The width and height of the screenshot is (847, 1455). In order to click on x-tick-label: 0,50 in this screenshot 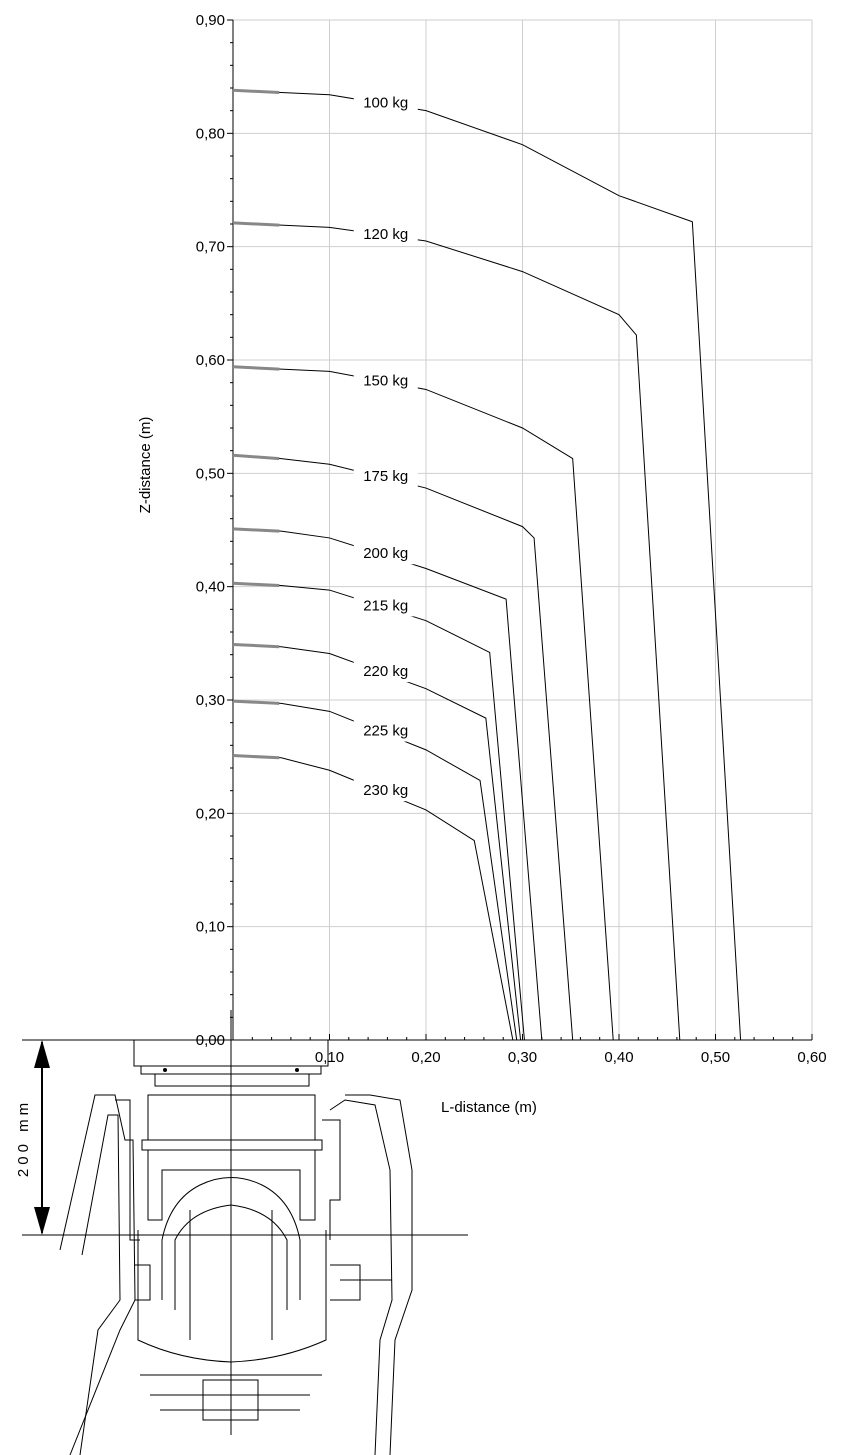, I will do `click(715, 1057)`.